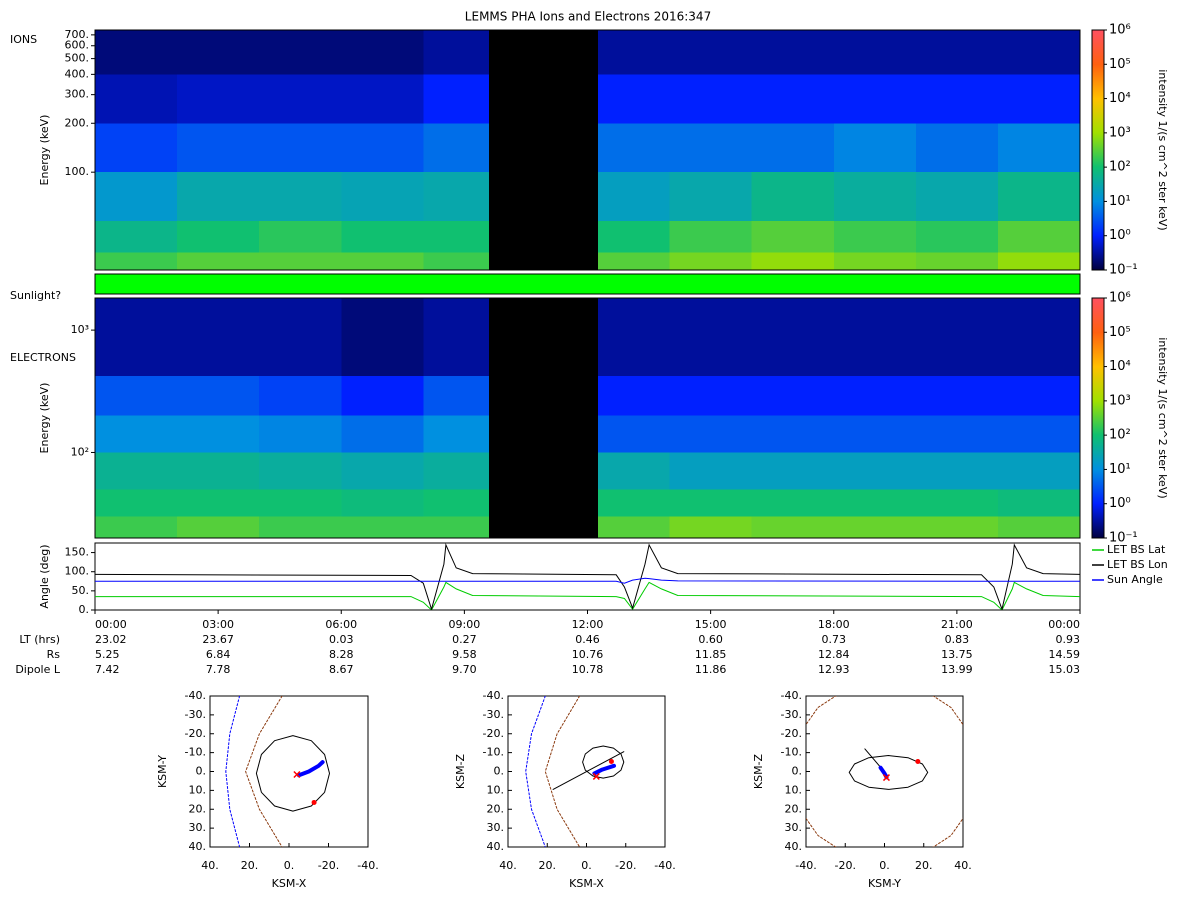  What do you see at coordinates (107, 669) in the screenshot?
I see `ephemeris-value: 7.42` at bounding box center [107, 669].